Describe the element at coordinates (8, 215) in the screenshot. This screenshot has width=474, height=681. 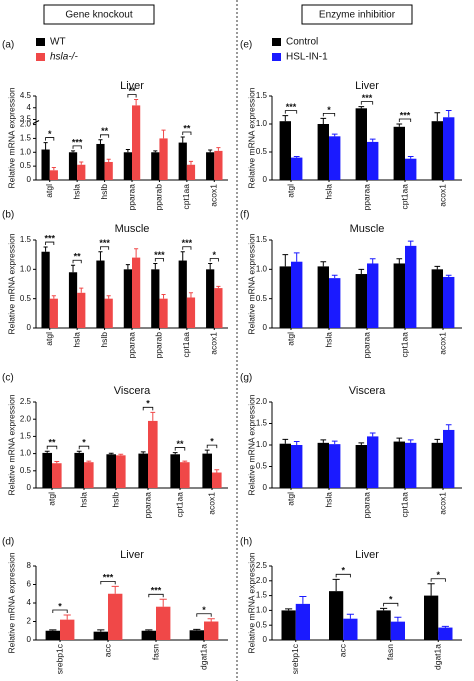
I see `panel-label: (b)` at that location.